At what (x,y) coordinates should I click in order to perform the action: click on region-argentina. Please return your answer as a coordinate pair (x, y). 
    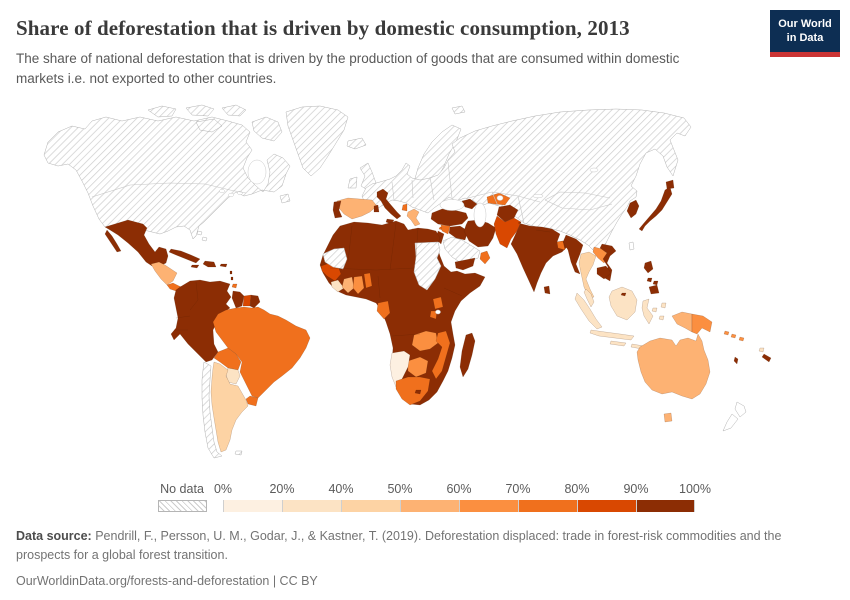
    Looking at the image, I should click on (229, 407).